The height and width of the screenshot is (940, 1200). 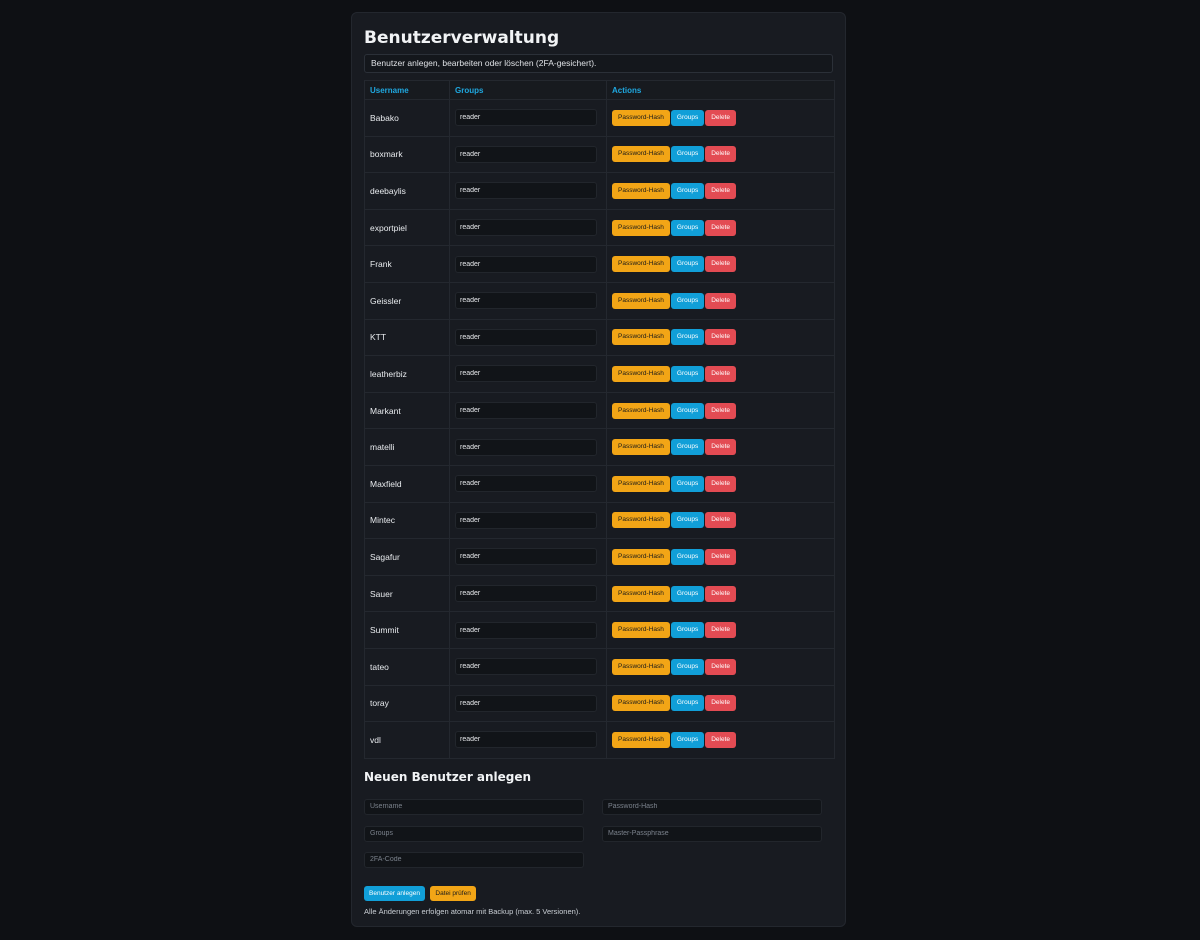 What do you see at coordinates (474, 859) in the screenshot?
I see `twofa-code-input` at bounding box center [474, 859].